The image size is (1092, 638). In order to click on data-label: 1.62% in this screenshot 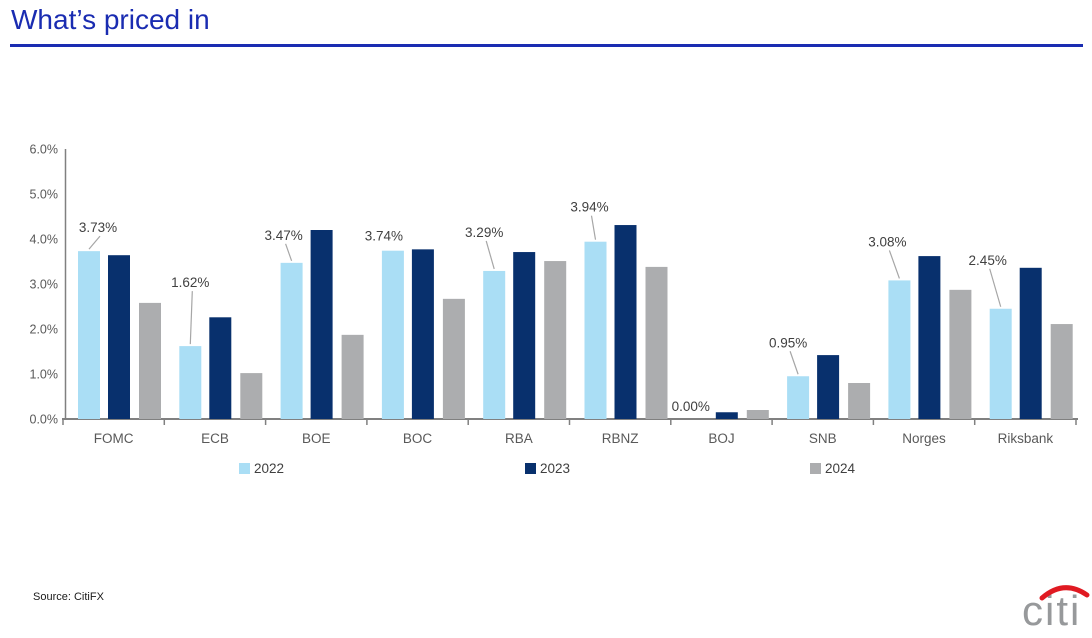, I will do `click(190, 282)`.